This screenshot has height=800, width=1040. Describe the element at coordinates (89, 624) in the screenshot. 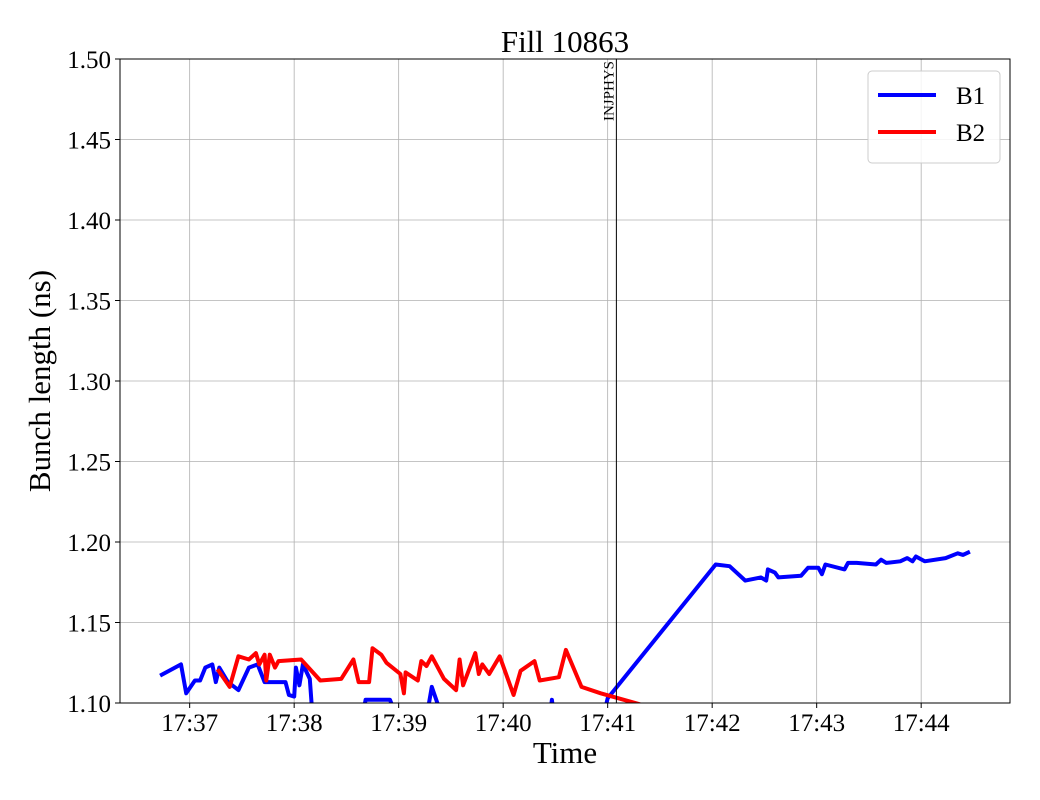

I see `y-tick-label: 1.15` at that location.